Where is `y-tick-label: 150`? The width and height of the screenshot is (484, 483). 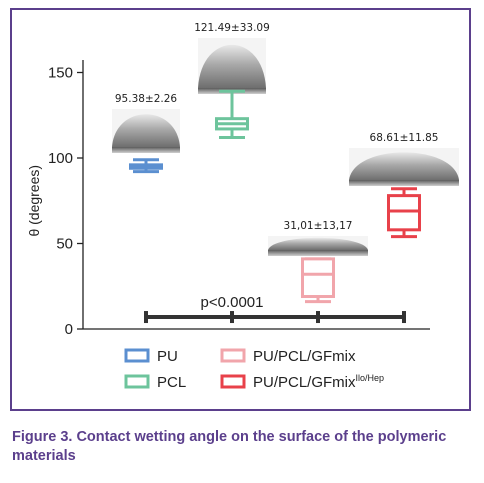
y-tick-label: 150 is located at coordinates (60, 73).